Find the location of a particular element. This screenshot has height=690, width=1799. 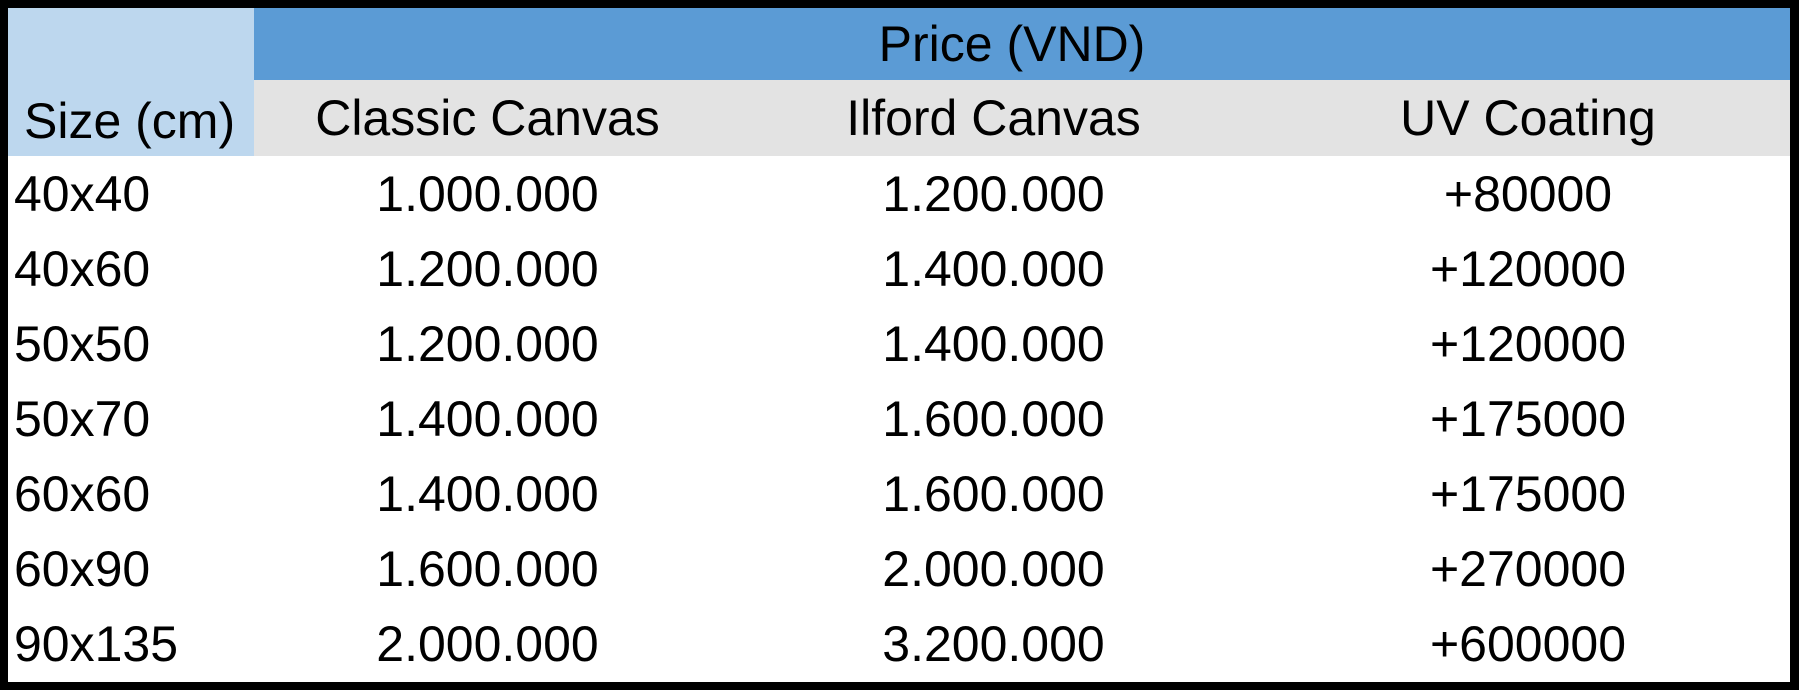

table-row: 40x60 1.200.000 1.400.000 +120000 is located at coordinates (899, 268).